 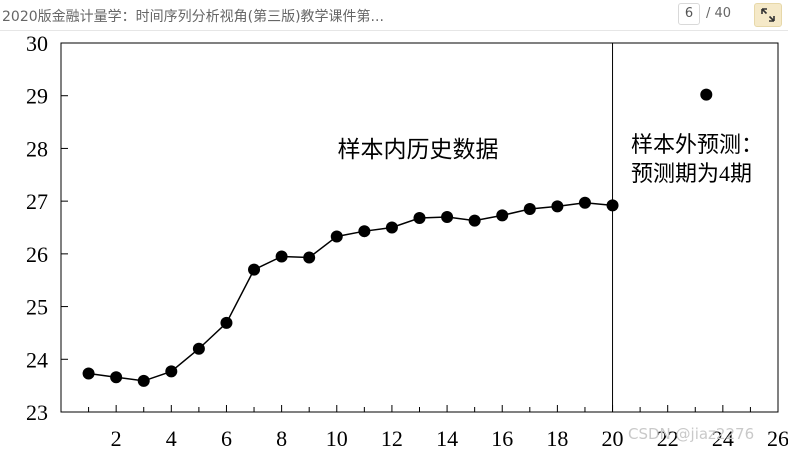 What do you see at coordinates (723, 438) in the screenshot?
I see `x-tick-label: 24` at bounding box center [723, 438].